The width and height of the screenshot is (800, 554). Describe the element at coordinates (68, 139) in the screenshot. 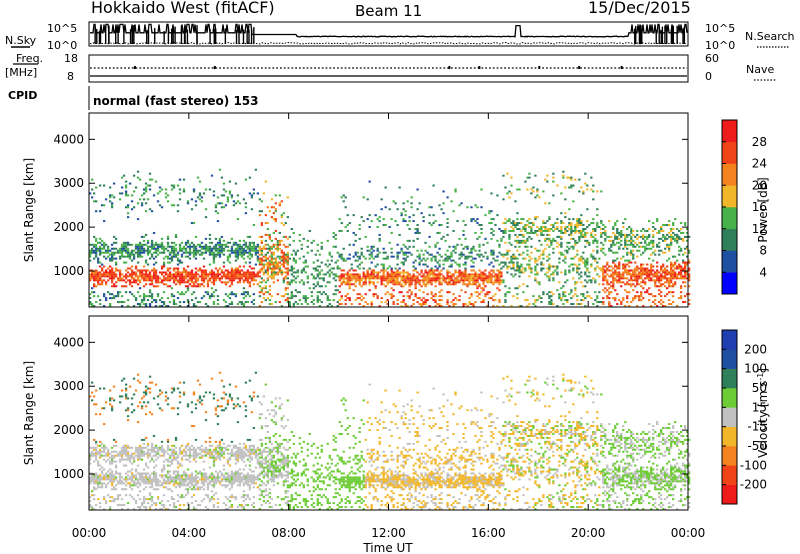

I see `power-ytick-label: 4000` at that location.